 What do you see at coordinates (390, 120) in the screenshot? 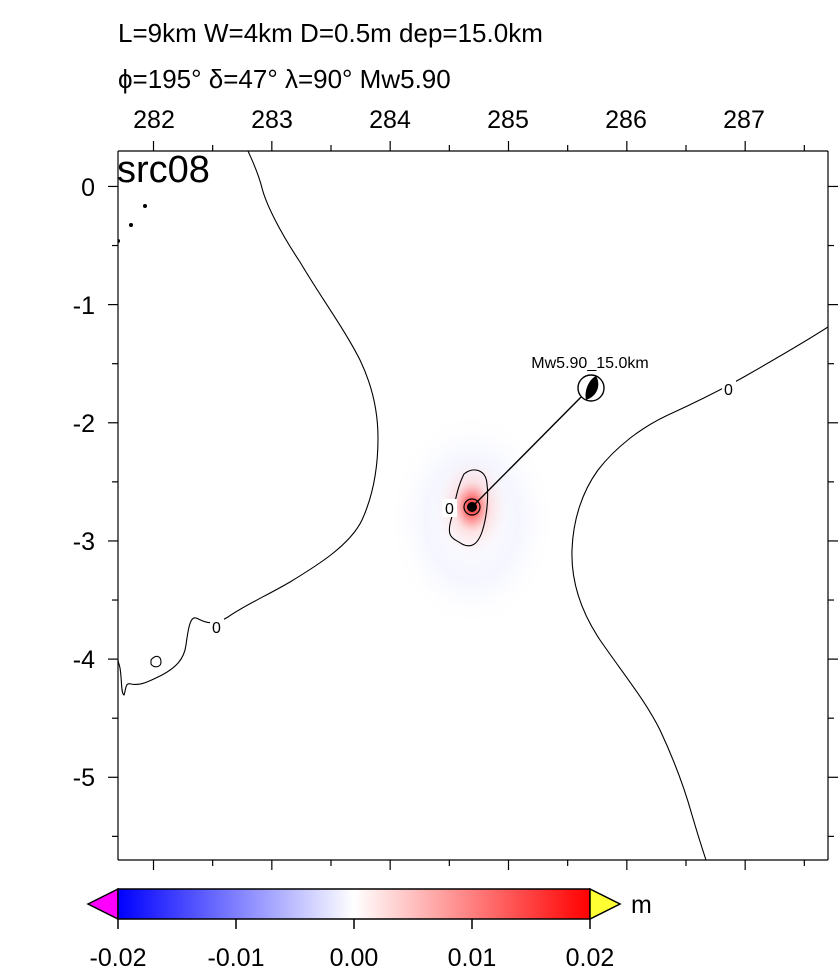
I see `x-tick-label: 284` at bounding box center [390, 120].